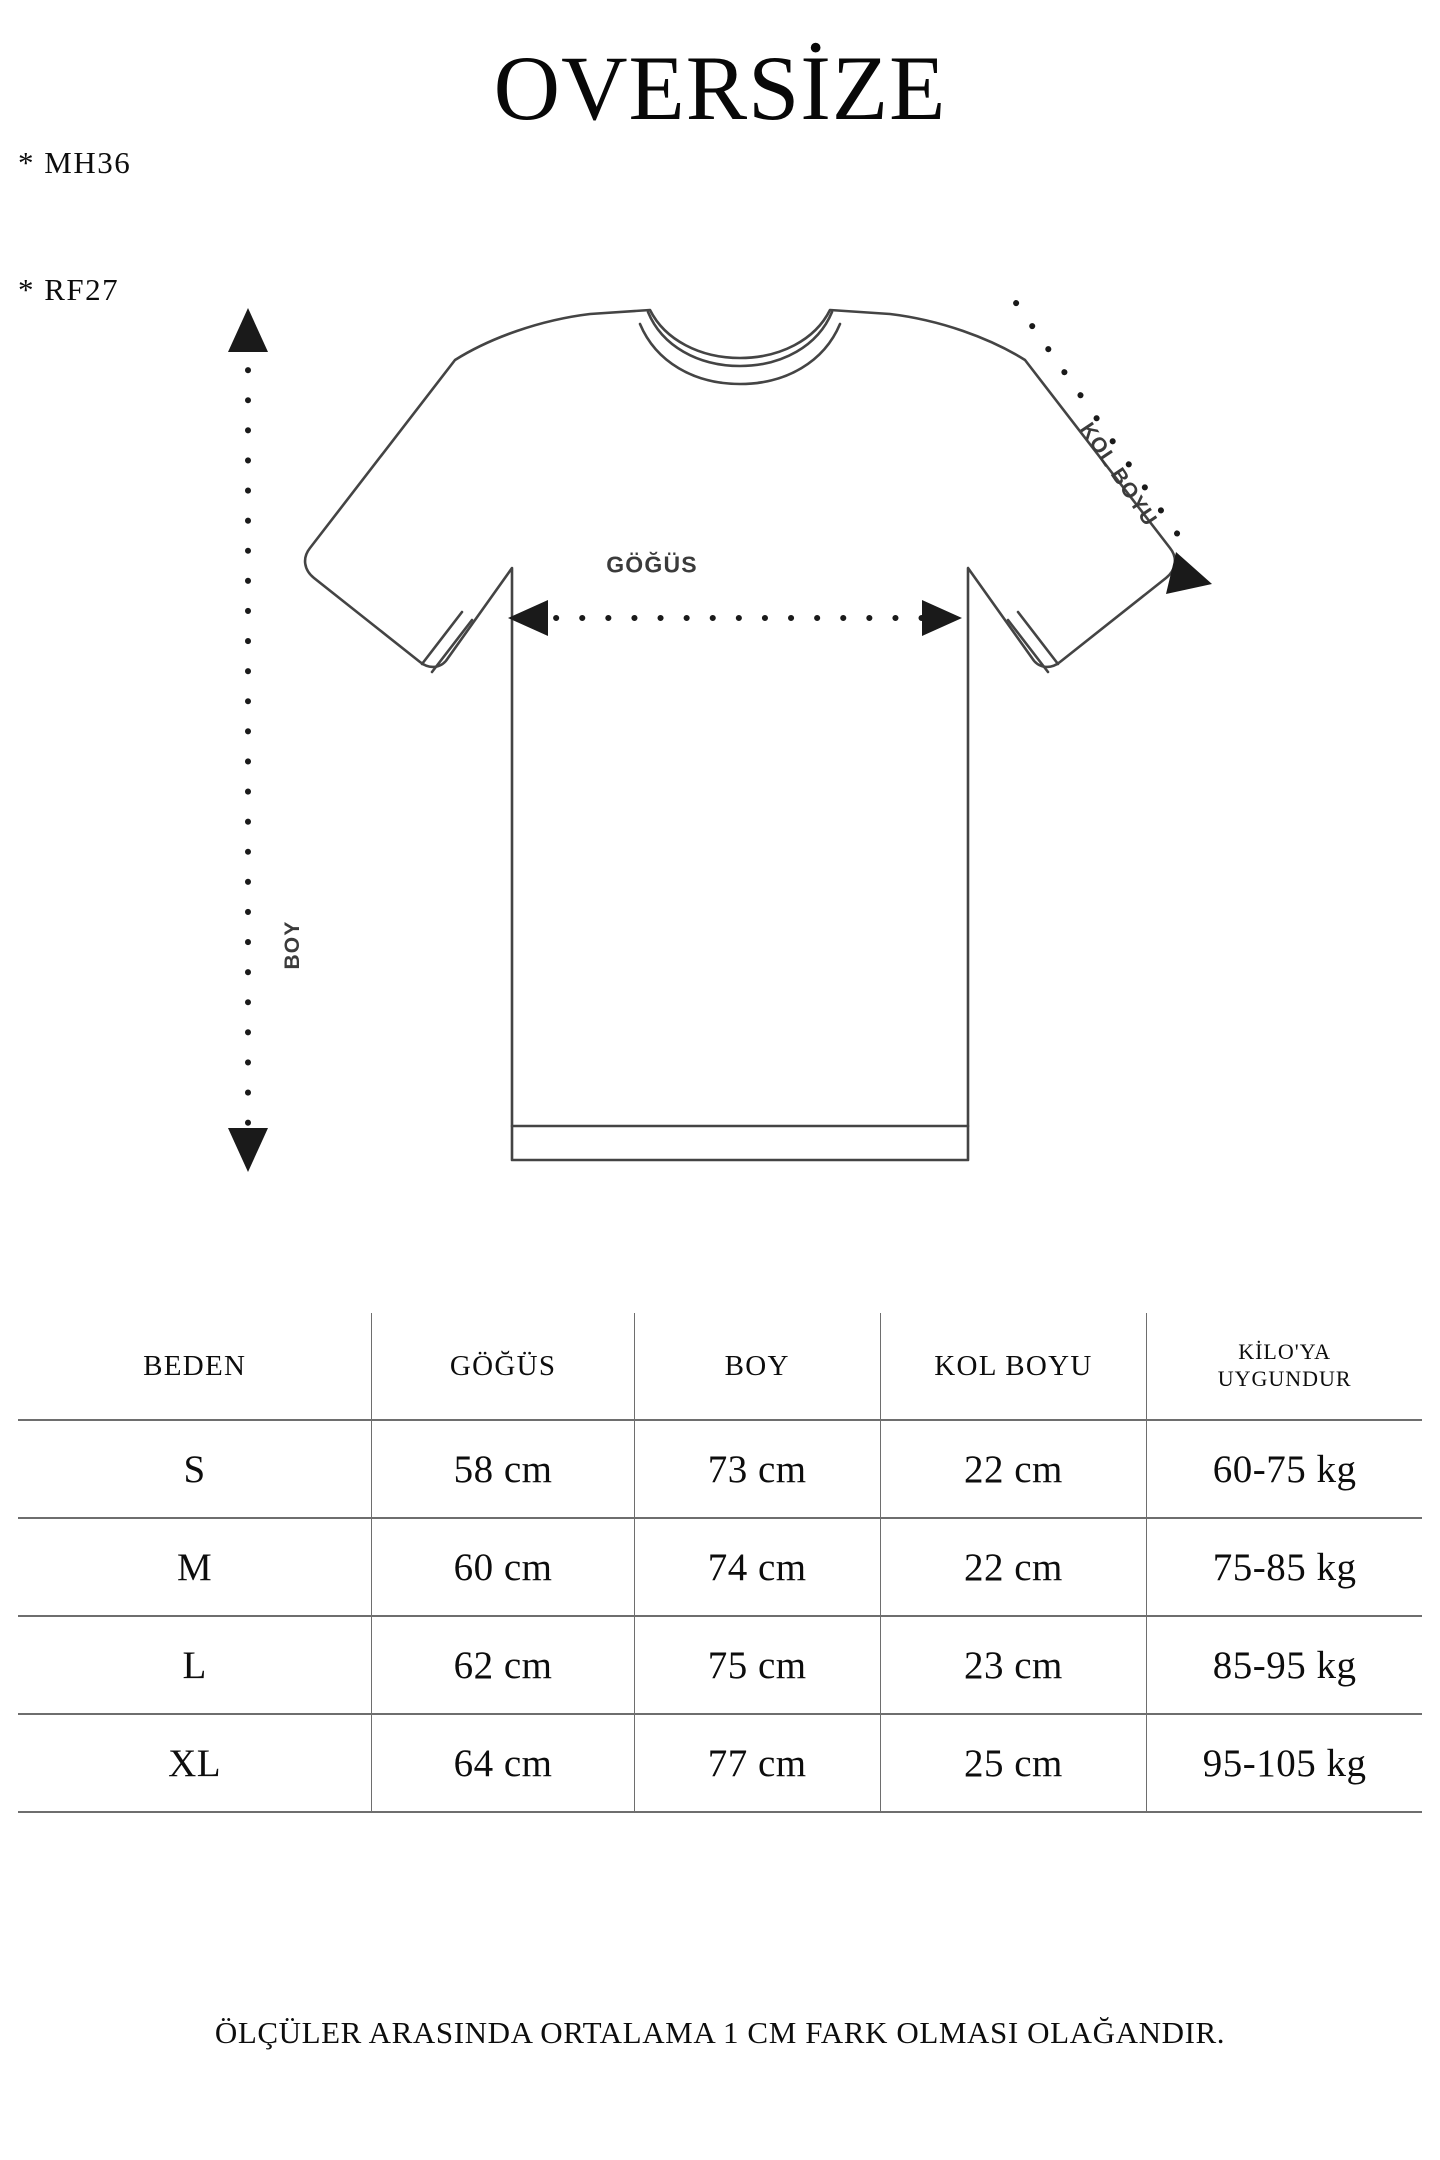  What do you see at coordinates (757, 1367) in the screenshot?
I see `column-header-boy: BOY` at bounding box center [757, 1367].